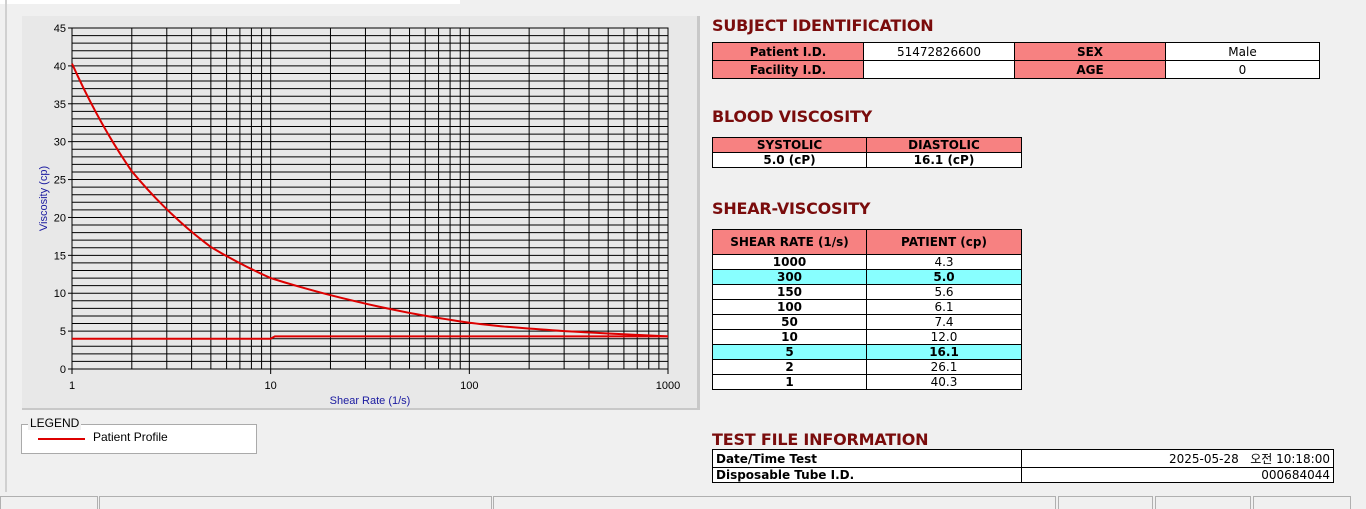 The image size is (1366, 509). I want to click on shear-row: 1000 4.3, so click(867, 262).